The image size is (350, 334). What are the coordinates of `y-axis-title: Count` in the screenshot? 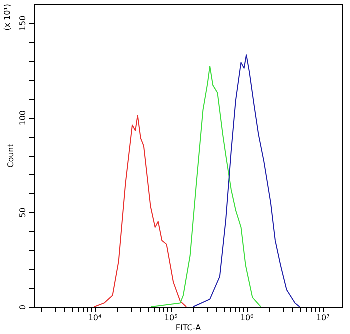 It's located at (11, 156).